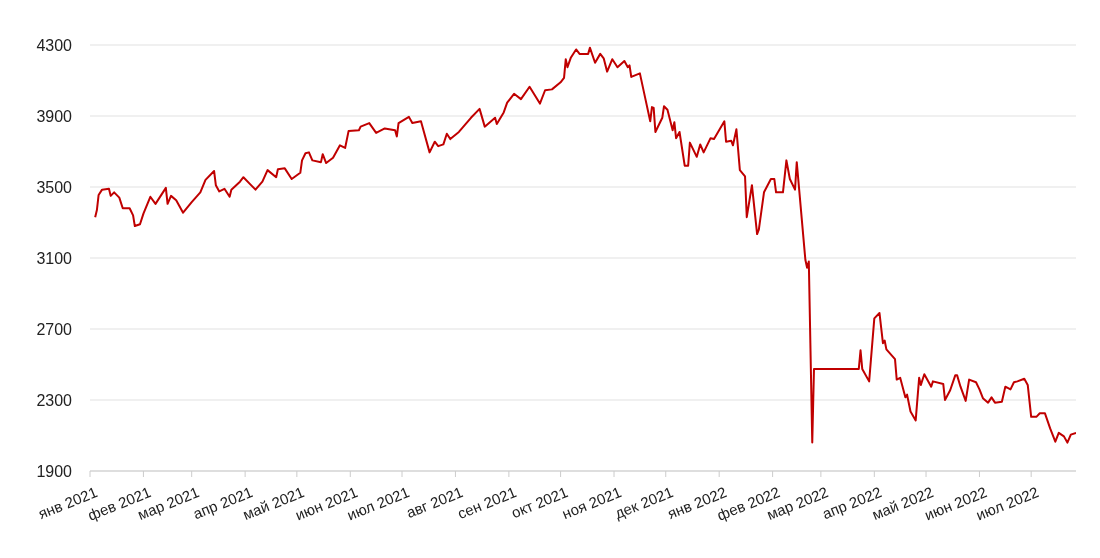 The width and height of the screenshot is (1100, 558). Describe the element at coordinates (54, 329) in the screenshot. I see `y-tick-label: 2700` at that location.